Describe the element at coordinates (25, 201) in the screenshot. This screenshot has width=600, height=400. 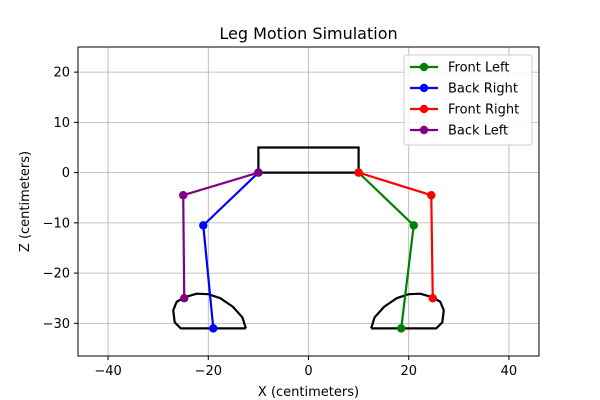
I see `y-axis-title: Z (centimeters)` at that location.